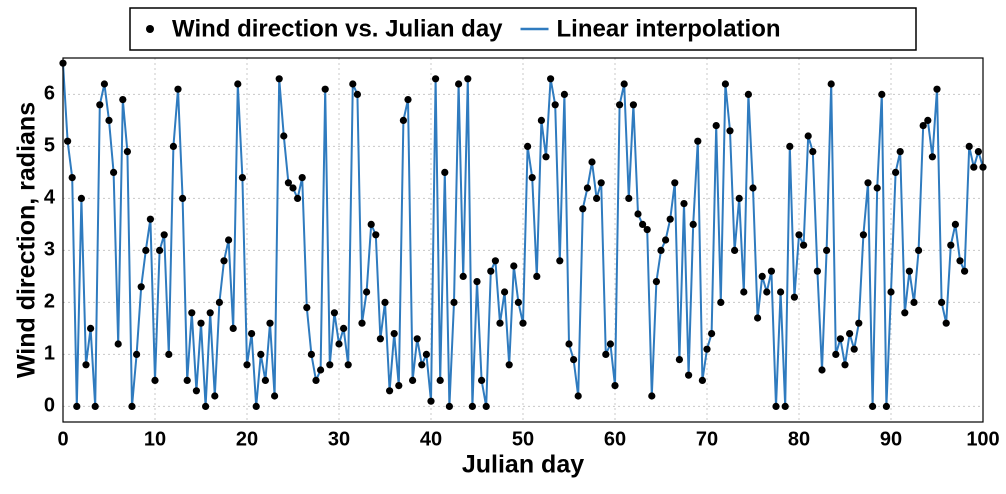  I want to click on x-tick-label: 100, so click(982, 439).